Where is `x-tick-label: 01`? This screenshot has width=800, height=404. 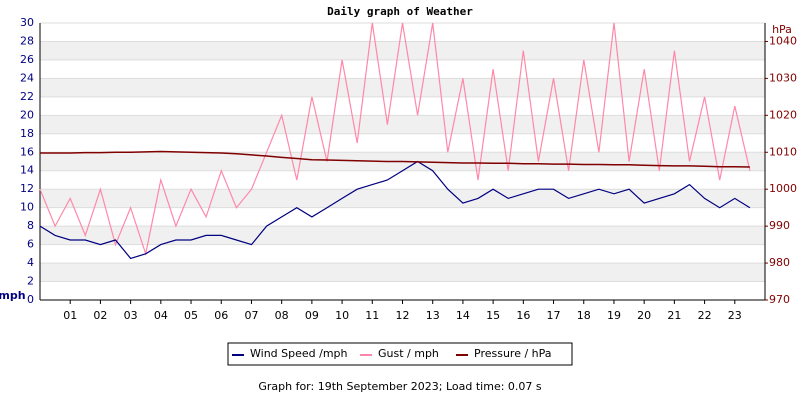
x-tick-label: 01 is located at coordinates (70, 315).